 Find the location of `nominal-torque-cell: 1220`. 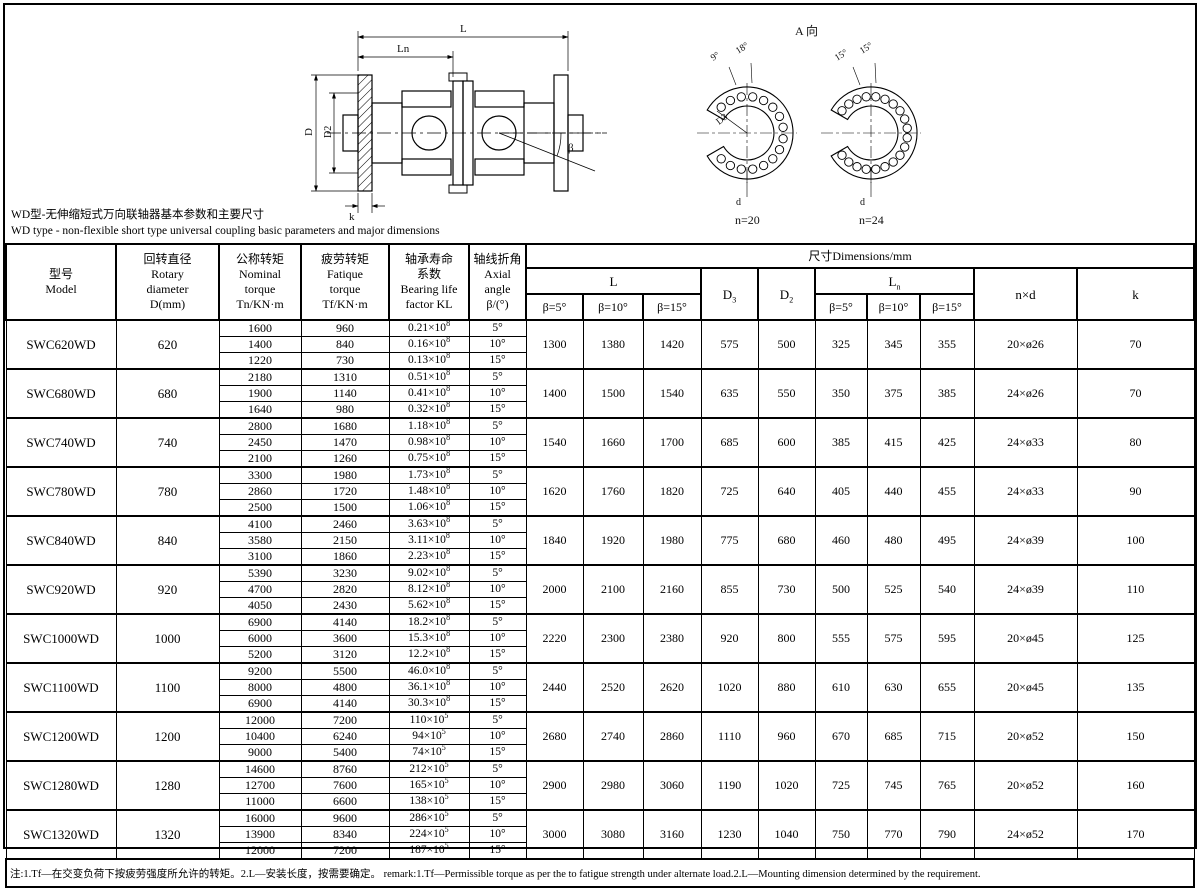

nominal-torque-cell: 1220 is located at coordinates (260, 361).